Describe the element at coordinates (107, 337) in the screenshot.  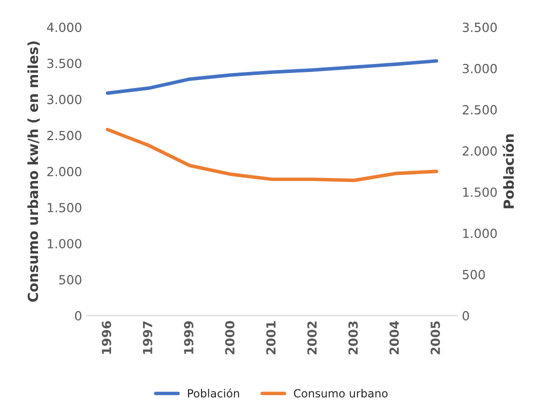
I see `x-tick-label: 1996` at that location.